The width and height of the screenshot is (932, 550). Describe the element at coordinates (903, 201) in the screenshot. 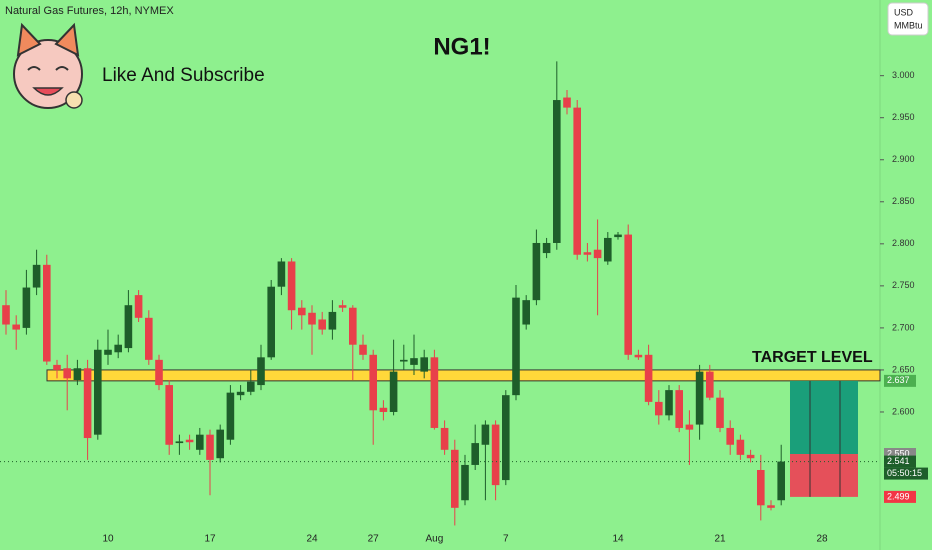

I see `y-tick-label: 2.850` at that location.